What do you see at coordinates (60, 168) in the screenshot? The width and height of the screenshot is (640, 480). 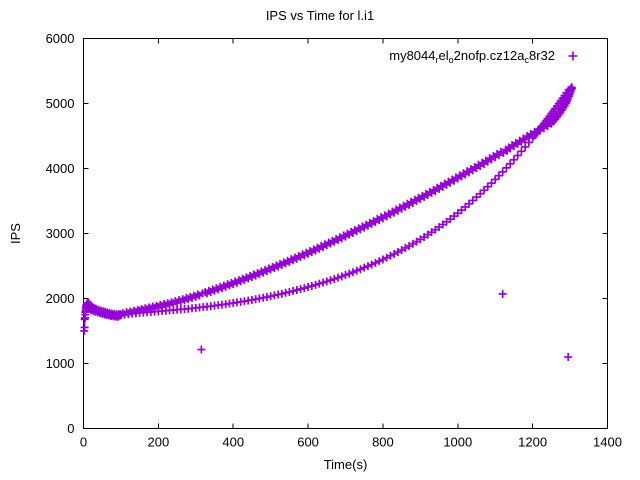 I see `y-tick-label-4000: 4000` at bounding box center [60, 168].